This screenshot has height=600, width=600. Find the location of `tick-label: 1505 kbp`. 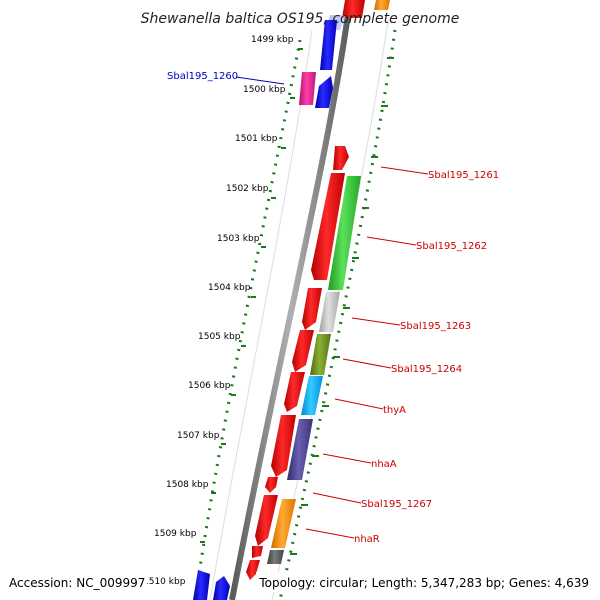

tick-label: 1505 kbp is located at coordinates (219, 337).